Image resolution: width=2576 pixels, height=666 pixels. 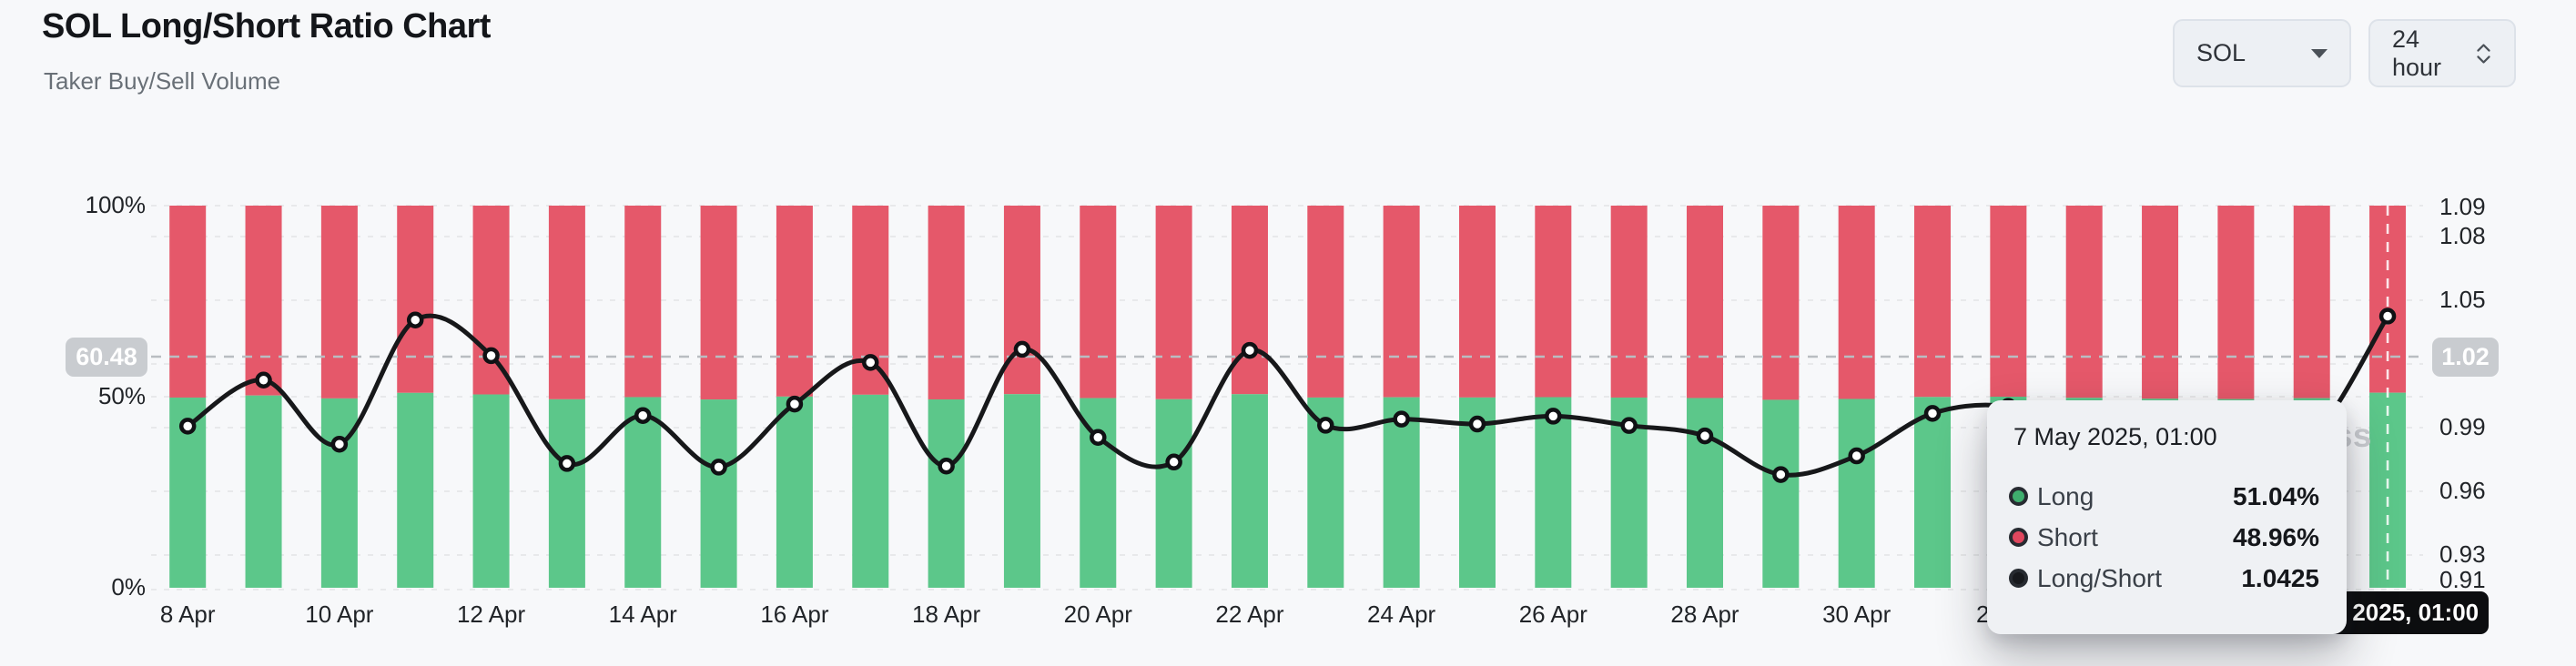 What do you see at coordinates (1250, 350) in the screenshot?
I see `ratio-point-22 Apr` at bounding box center [1250, 350].